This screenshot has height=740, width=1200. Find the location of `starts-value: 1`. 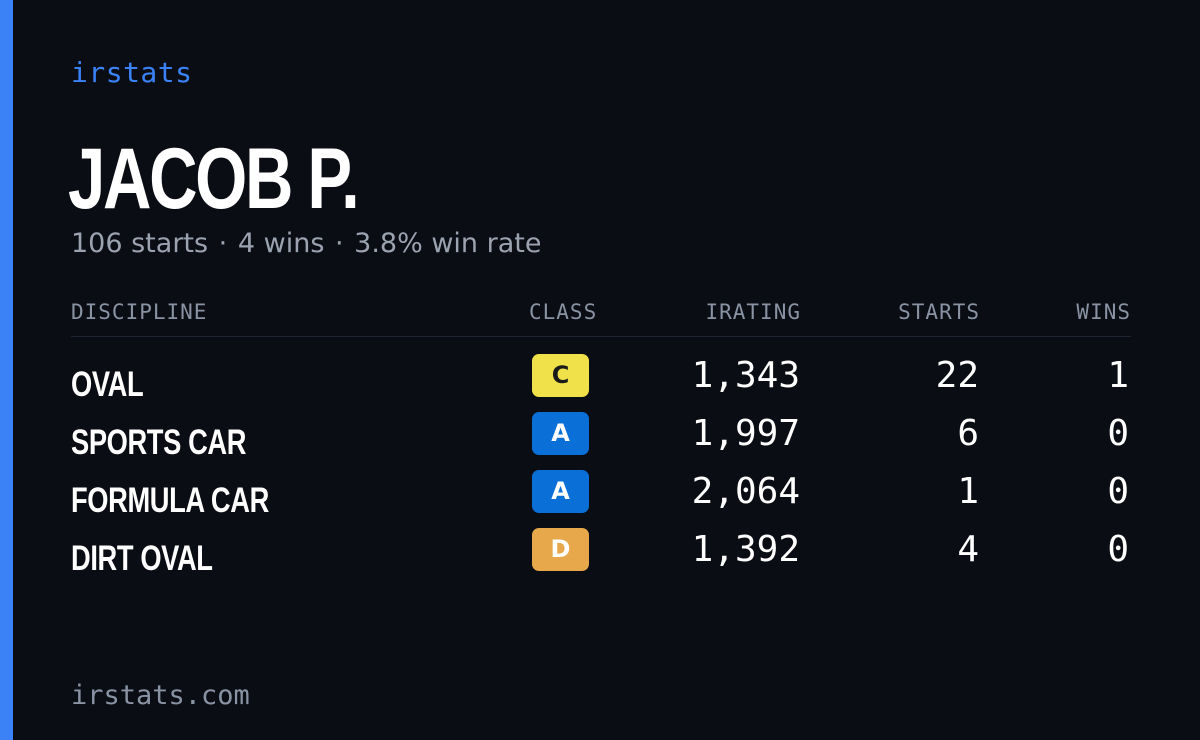

starts-value: 1 is located at coordinates (968, 491).